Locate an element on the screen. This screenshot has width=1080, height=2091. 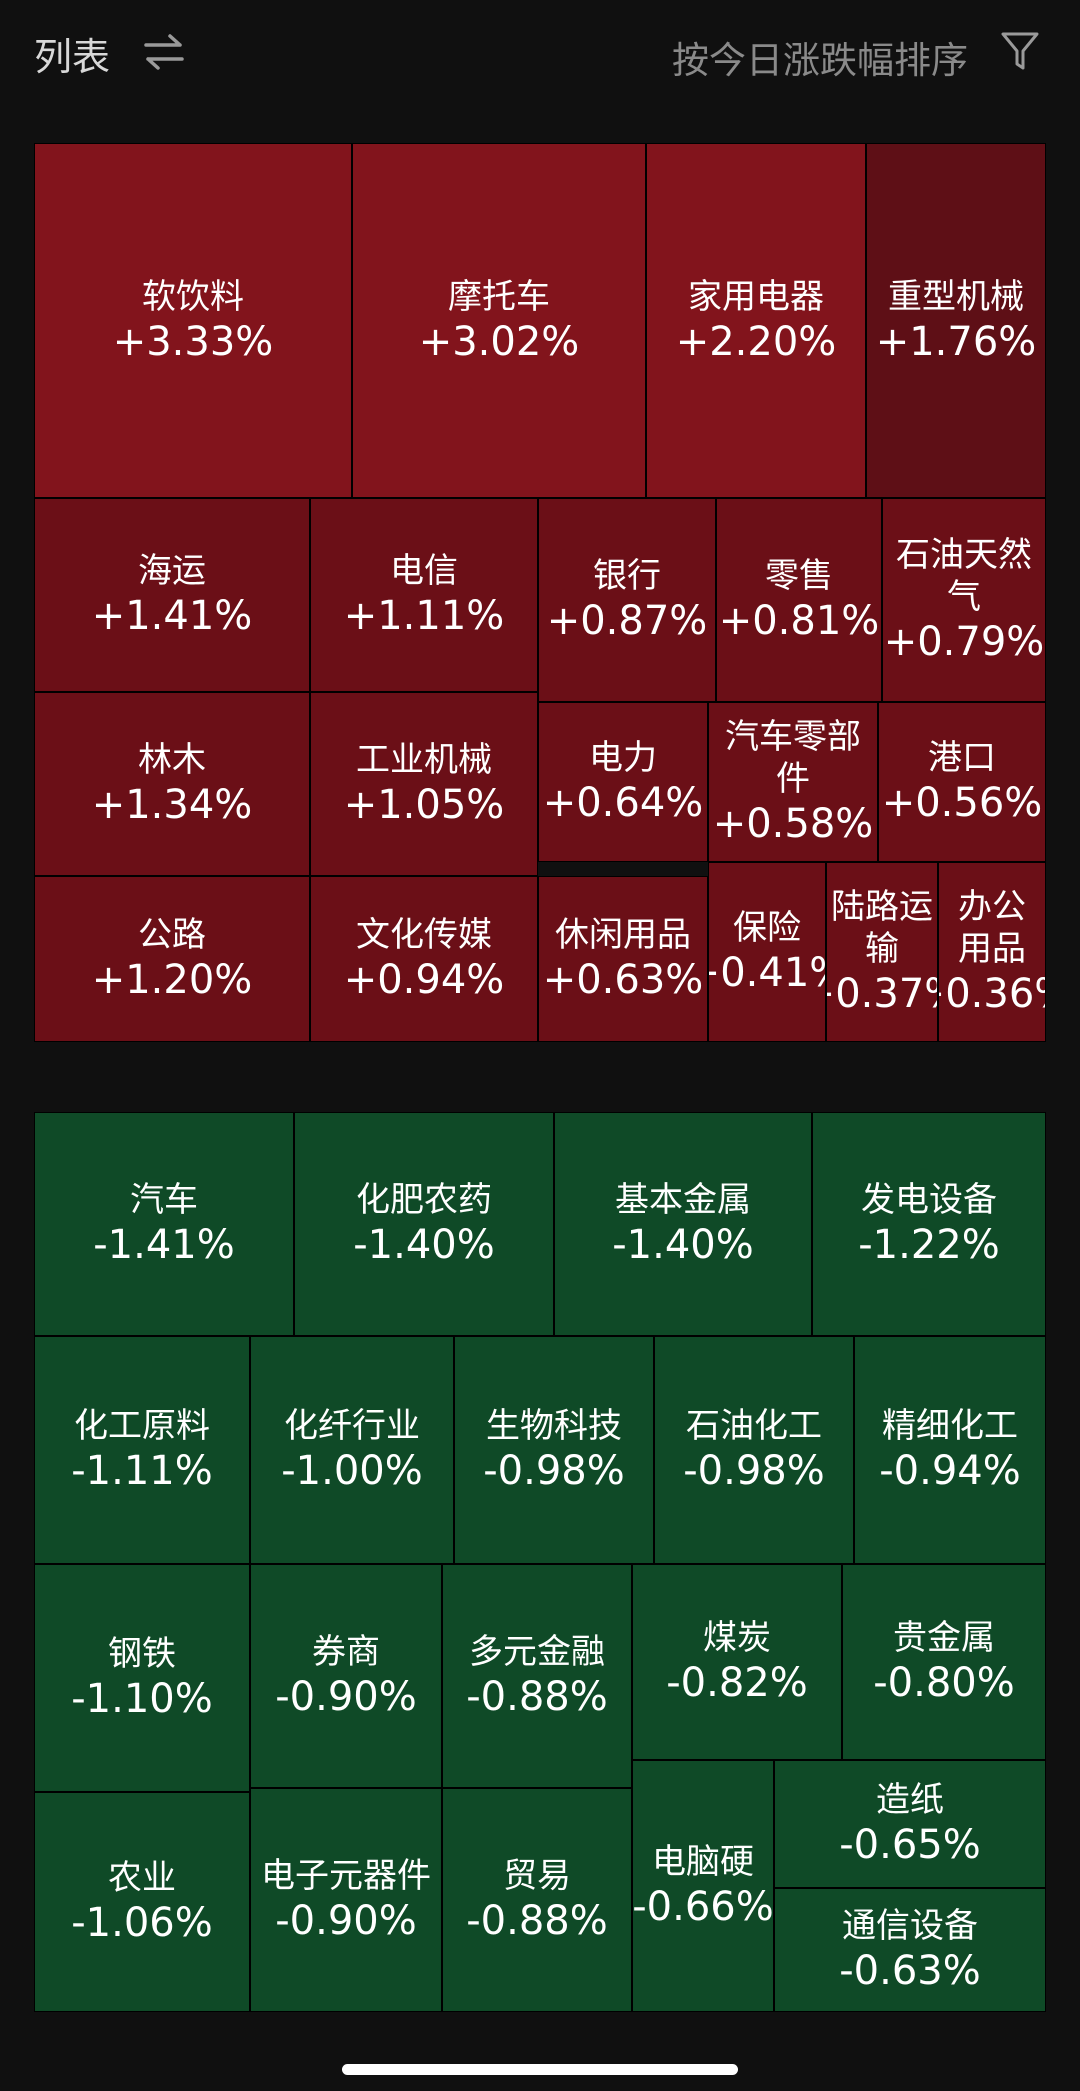
loser-sector-tile: 化纤行业 -1.00% is located at coordinates (352, 1450).